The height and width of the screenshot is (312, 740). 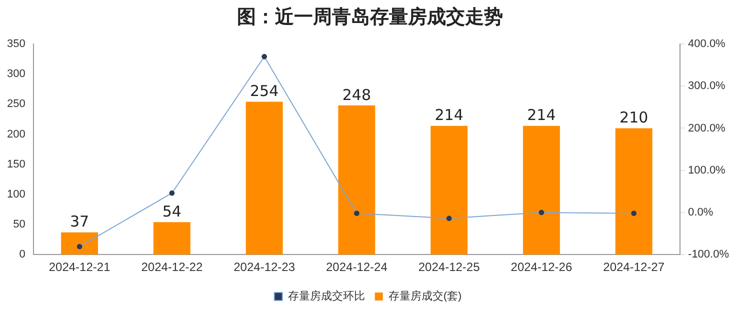 What do you see at coordinates (541, 267) in the screenshot?
I see `x-tick-label: 2024-12-26` at bounding box center [541, 267].